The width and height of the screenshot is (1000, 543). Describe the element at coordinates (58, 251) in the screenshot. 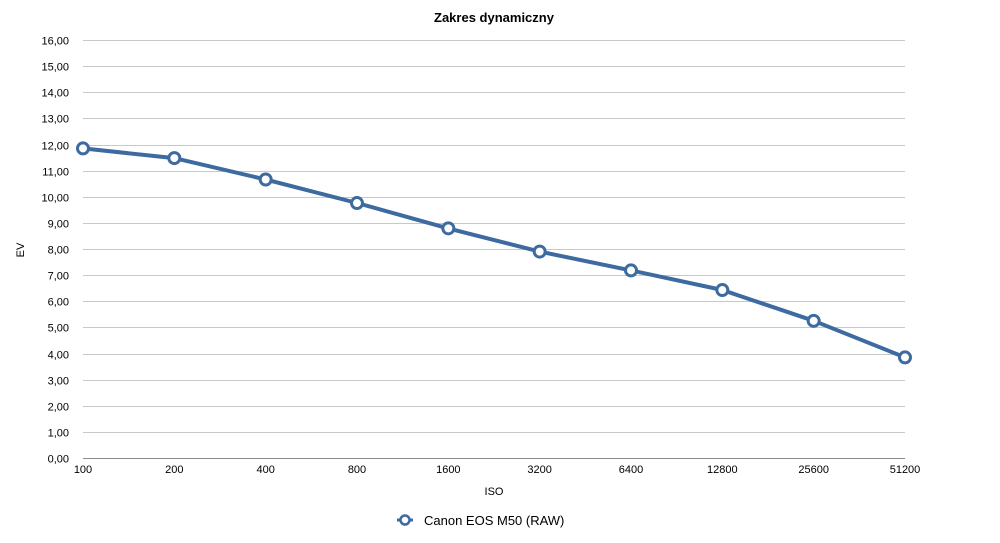

I see `y-tick-label: 8,00` at that location.